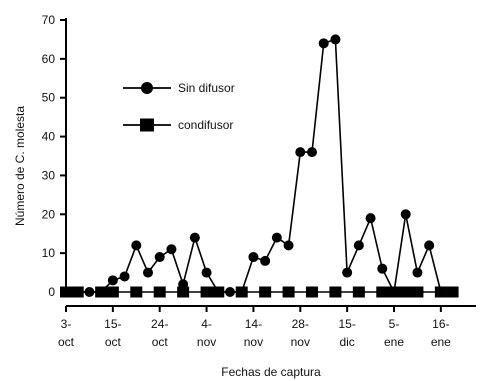  What do you see at coordinates (206, 324) in the screenshot?
I see `x-tick-label: 4-` at bounding box center [206, 324].